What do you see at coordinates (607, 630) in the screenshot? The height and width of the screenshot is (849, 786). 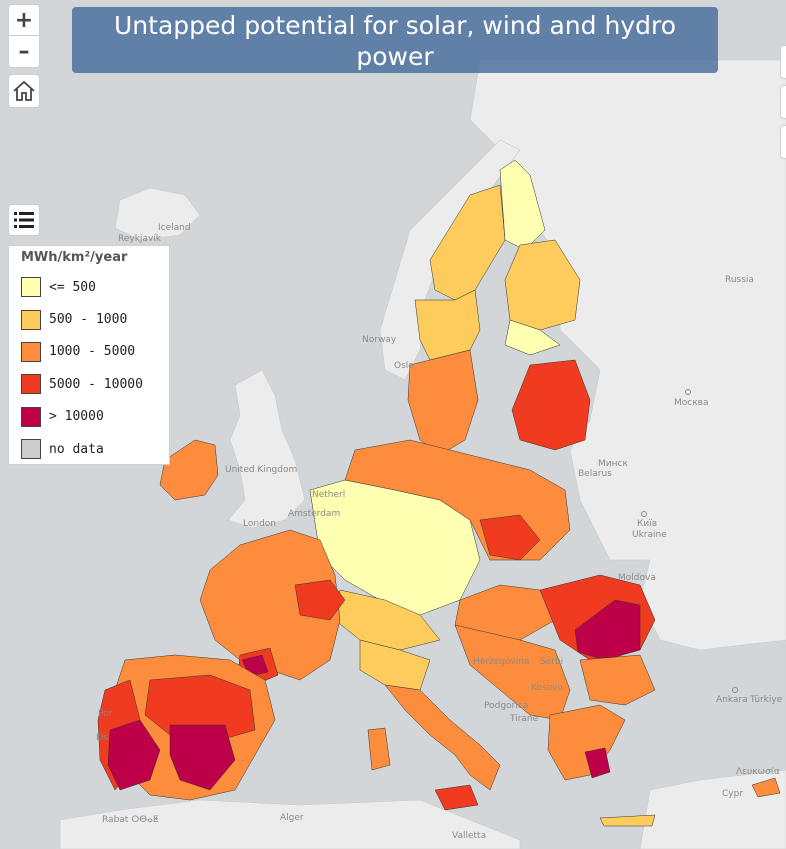 I see `romania-crimson` at bounding box center [607, 630].